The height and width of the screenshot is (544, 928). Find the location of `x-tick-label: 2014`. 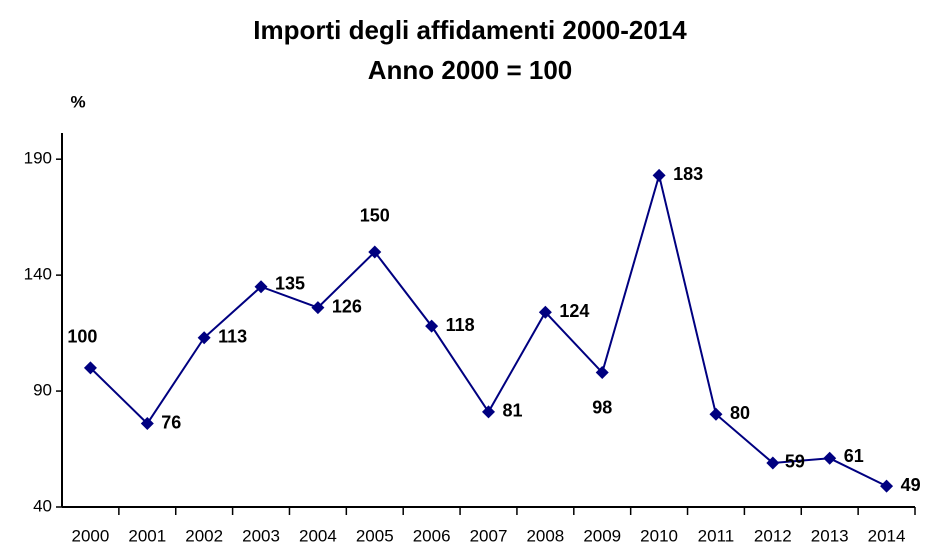

x-tick-label: 2014 is located at coordinates (887, 535).